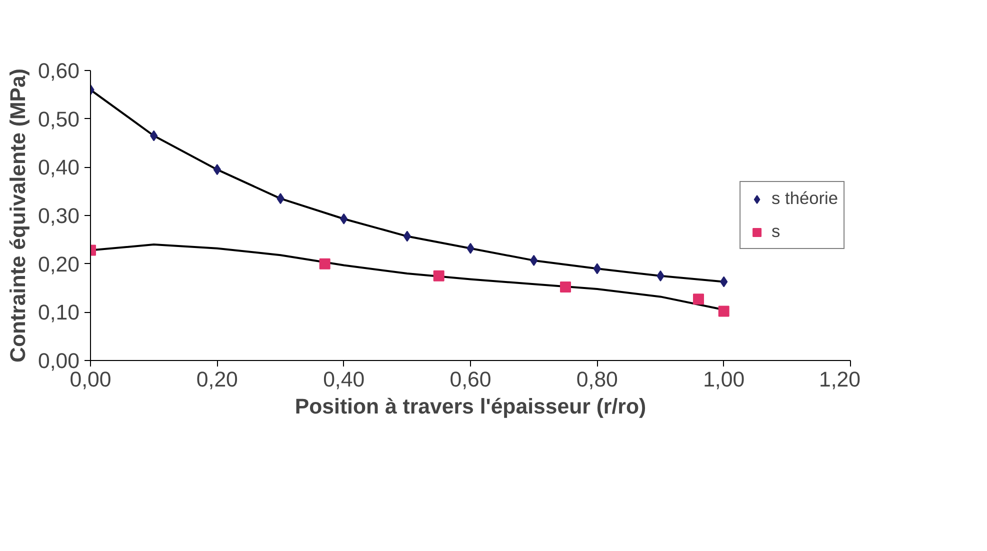  What do you see at coordinates (777, 231) in the screenshot?
I see `legend-label: s` at bounding box center [777, 231].